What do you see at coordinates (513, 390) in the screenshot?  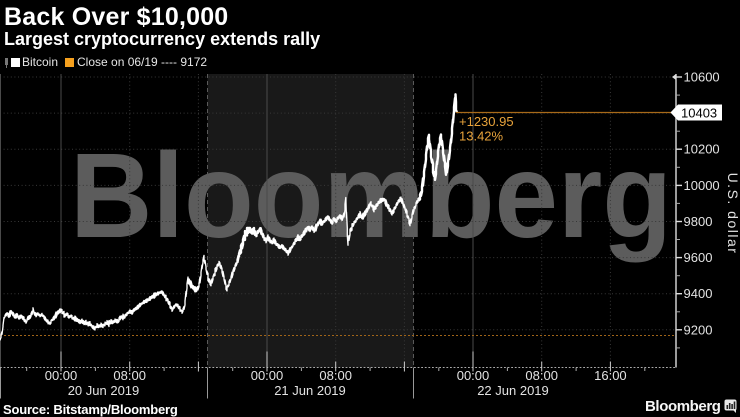 I see `svg-text: 22 Jun 2019` at bounding box center [513, 390].